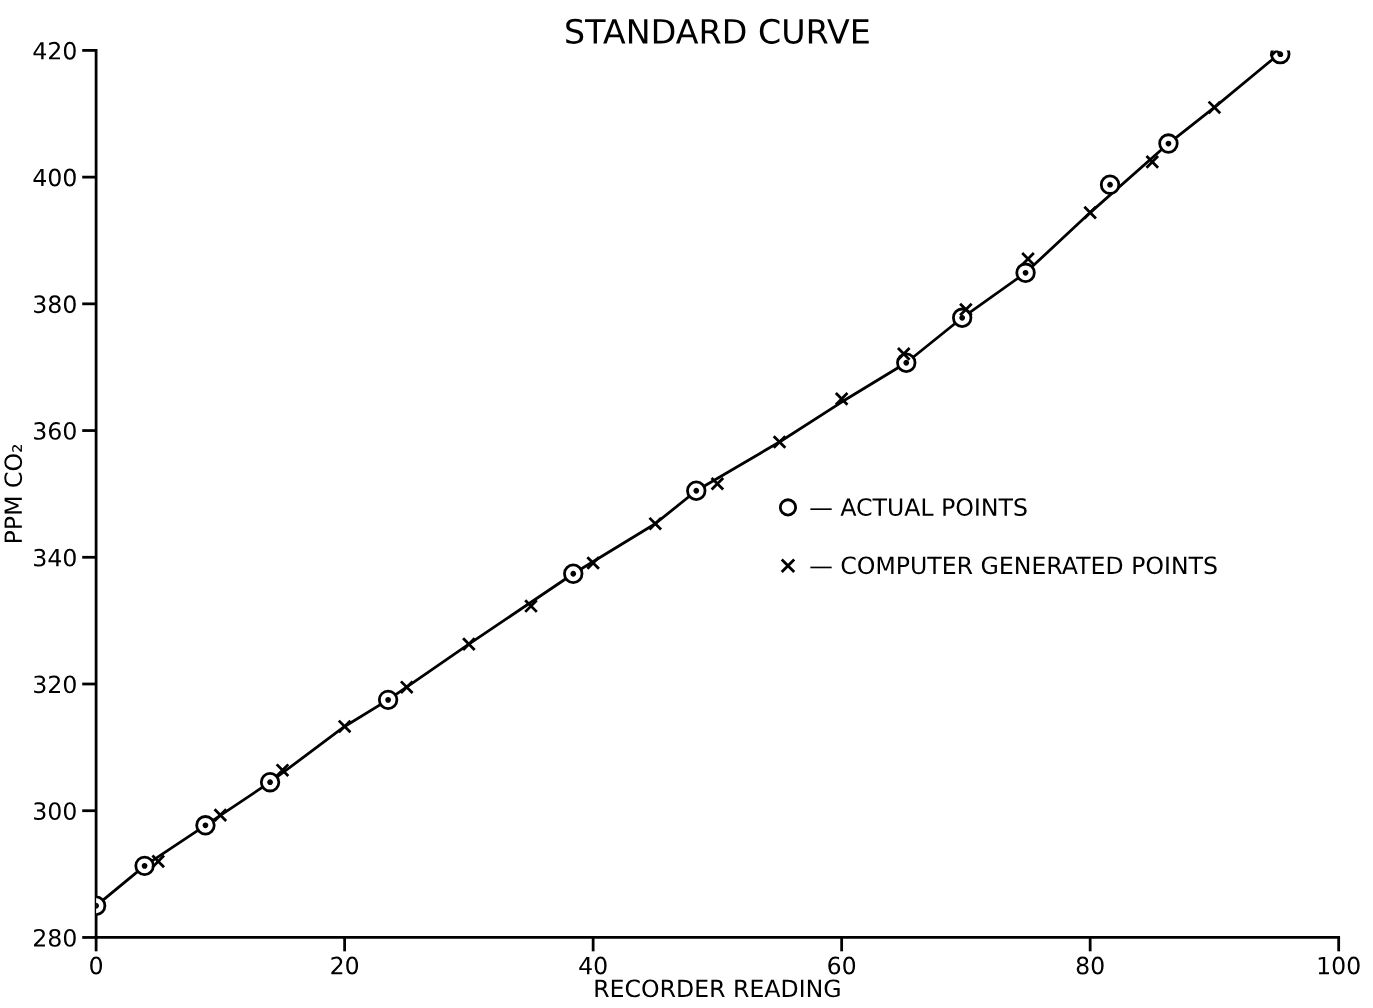 The height and width of the screenshot is (1008, 1373). I want to click on y-tick-label: 280, so click(55, 937).